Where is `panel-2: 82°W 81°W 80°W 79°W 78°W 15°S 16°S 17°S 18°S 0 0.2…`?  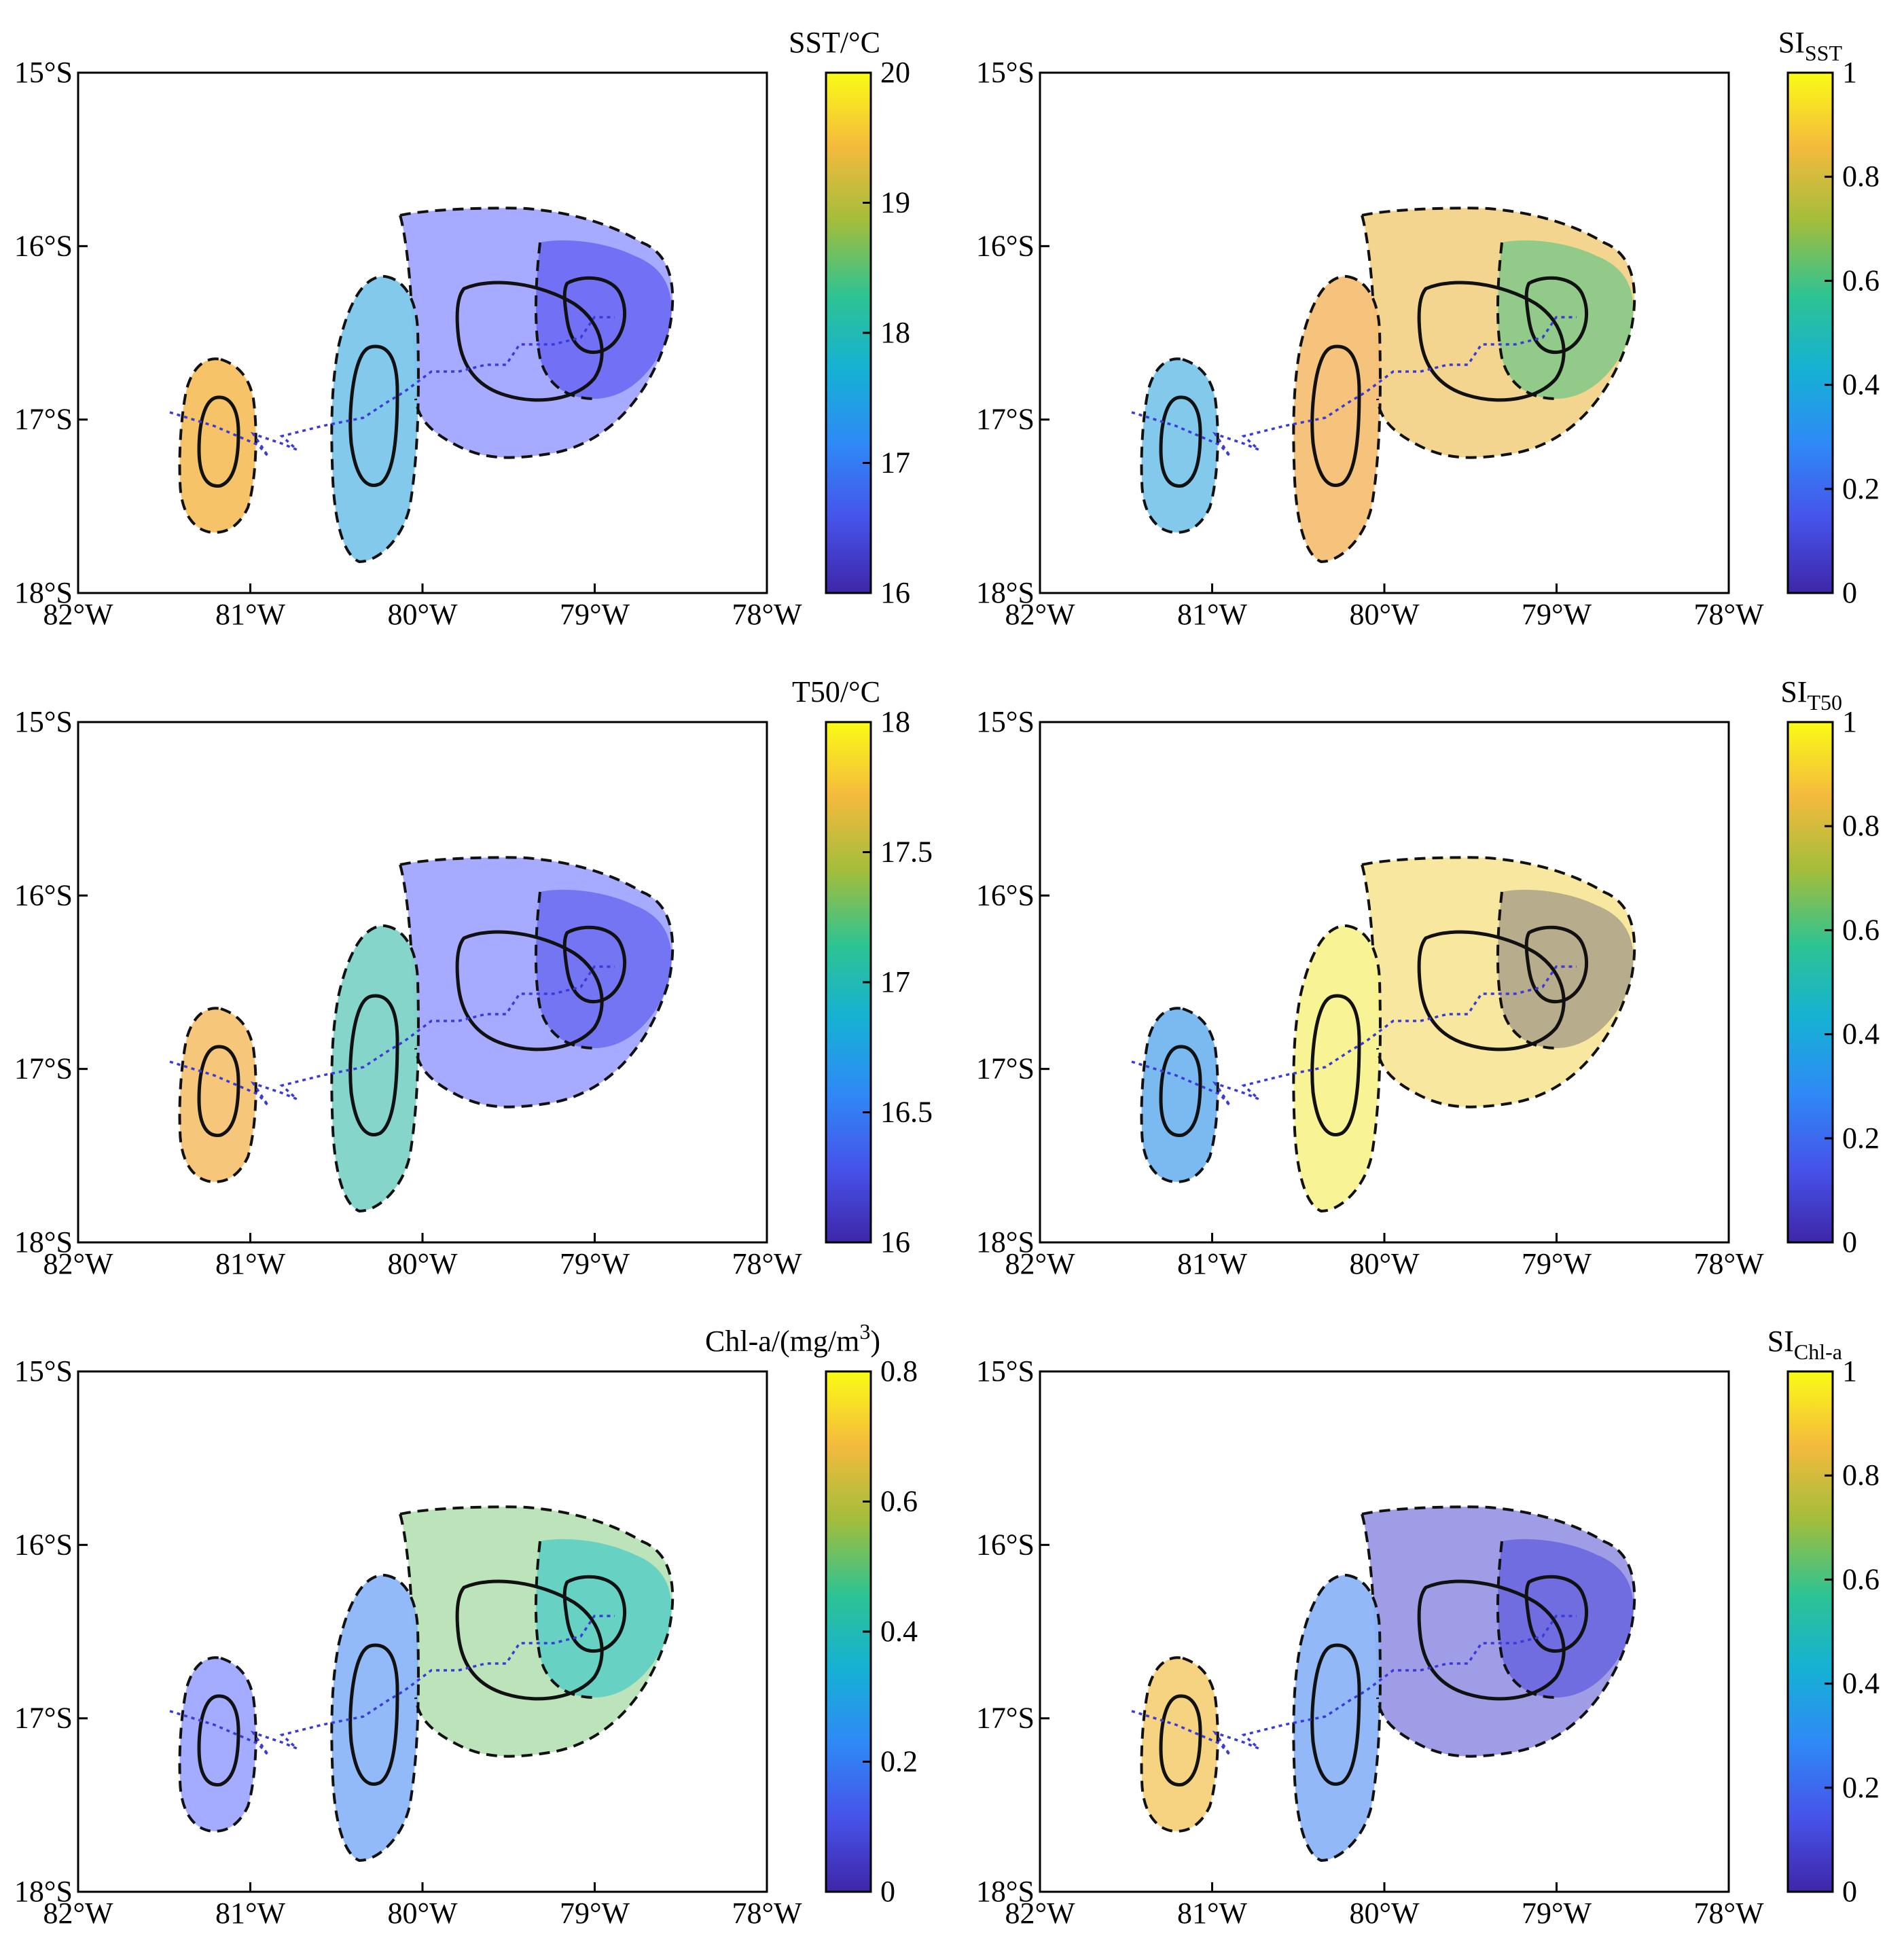
panel-2: 82°W 81°W 80°W 79°W 78°W 15°S 16°S 17°S 18°S 0 0.2… is located at coordinates (1428, 329).